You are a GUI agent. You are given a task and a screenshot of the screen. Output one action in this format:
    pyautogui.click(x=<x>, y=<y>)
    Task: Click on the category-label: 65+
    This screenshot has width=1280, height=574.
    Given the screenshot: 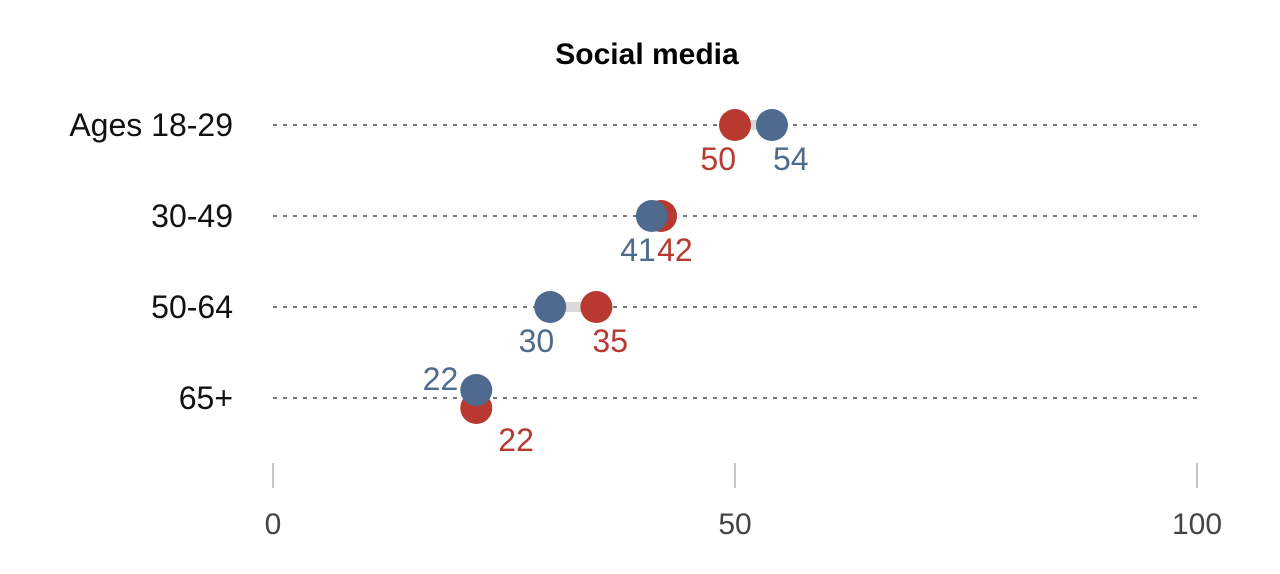 What is the action you would take?
    pyautogui.click(x=206, y=398)
    